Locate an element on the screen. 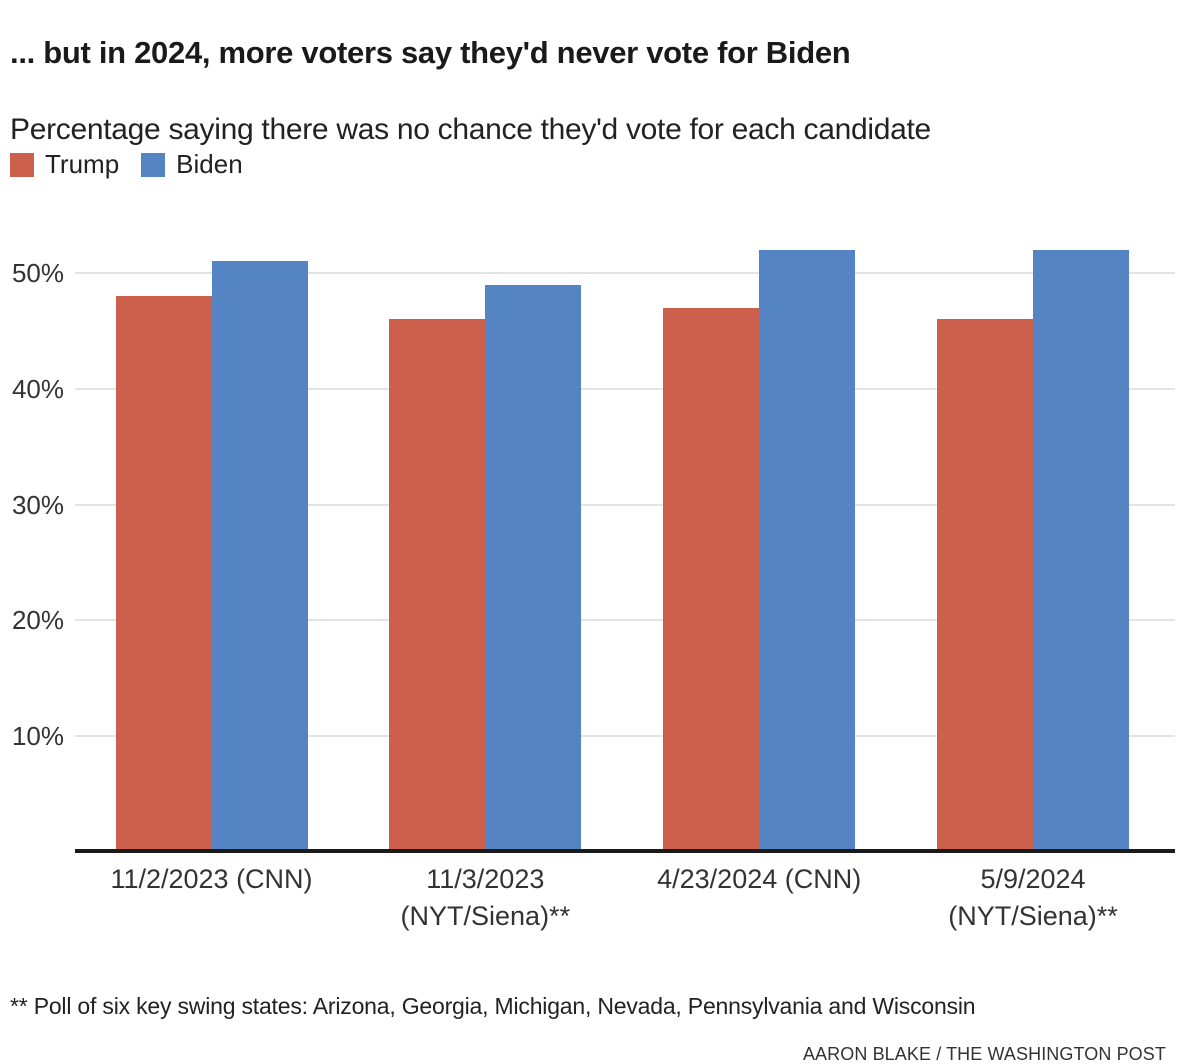  legend-item-trump: Trump is located at coordinates (64, 164).